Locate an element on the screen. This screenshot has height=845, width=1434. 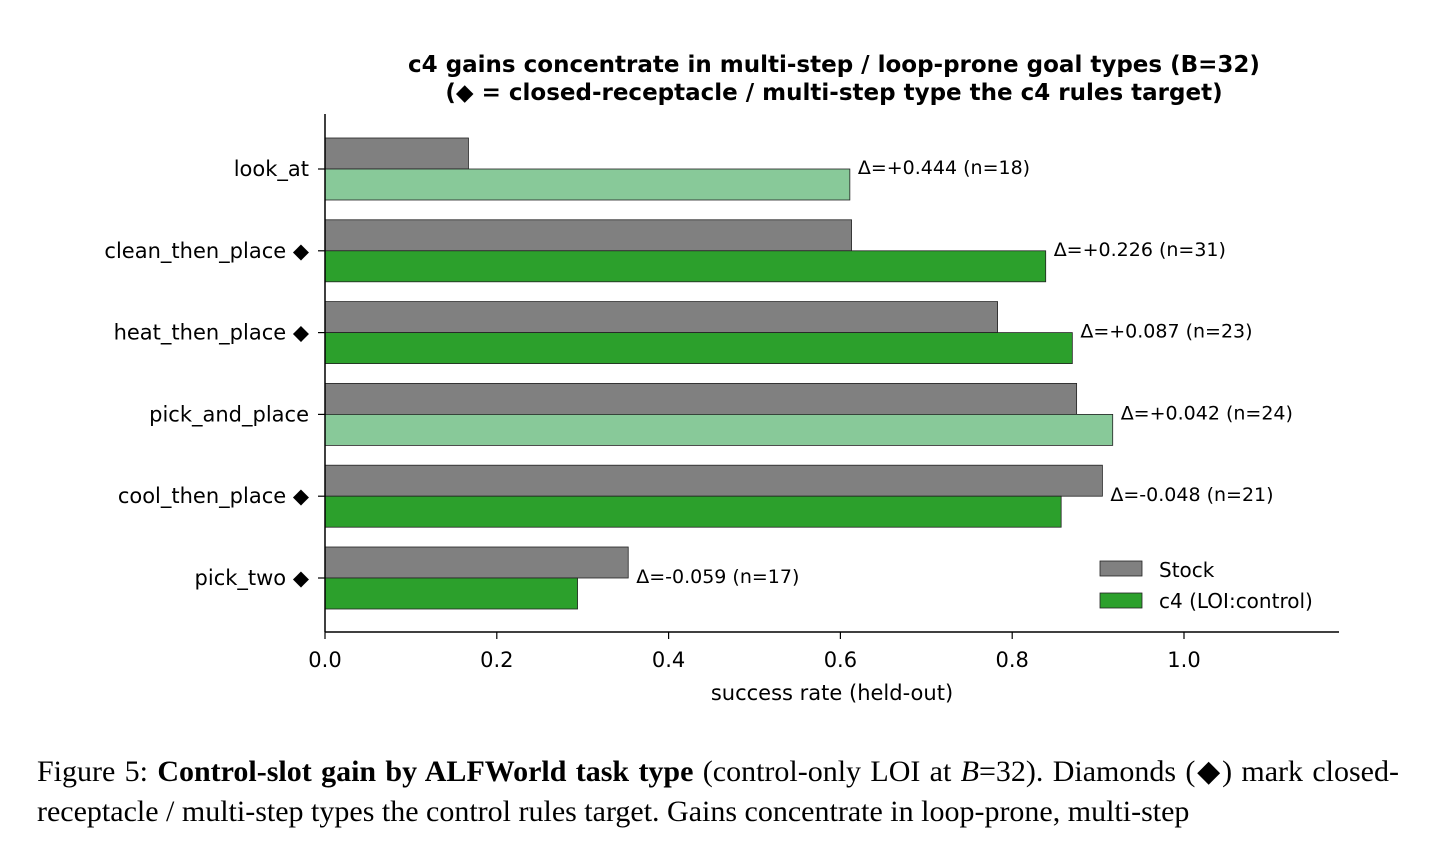
y-tick-label-heat_then_place: heat_then_place ◆ is located at coordinates (212, 333).